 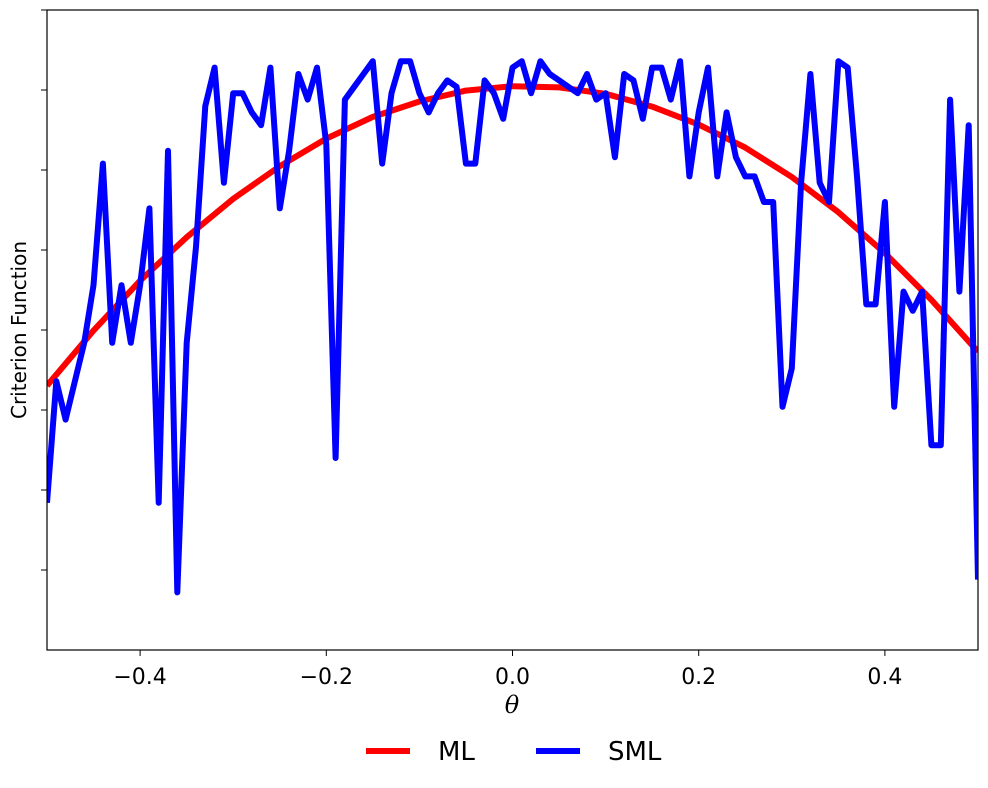 What do you see at coordinates (19, 330) in the screenshot?
I see `y-axis-label: Criterion Function` at bounding box center [19, 330].